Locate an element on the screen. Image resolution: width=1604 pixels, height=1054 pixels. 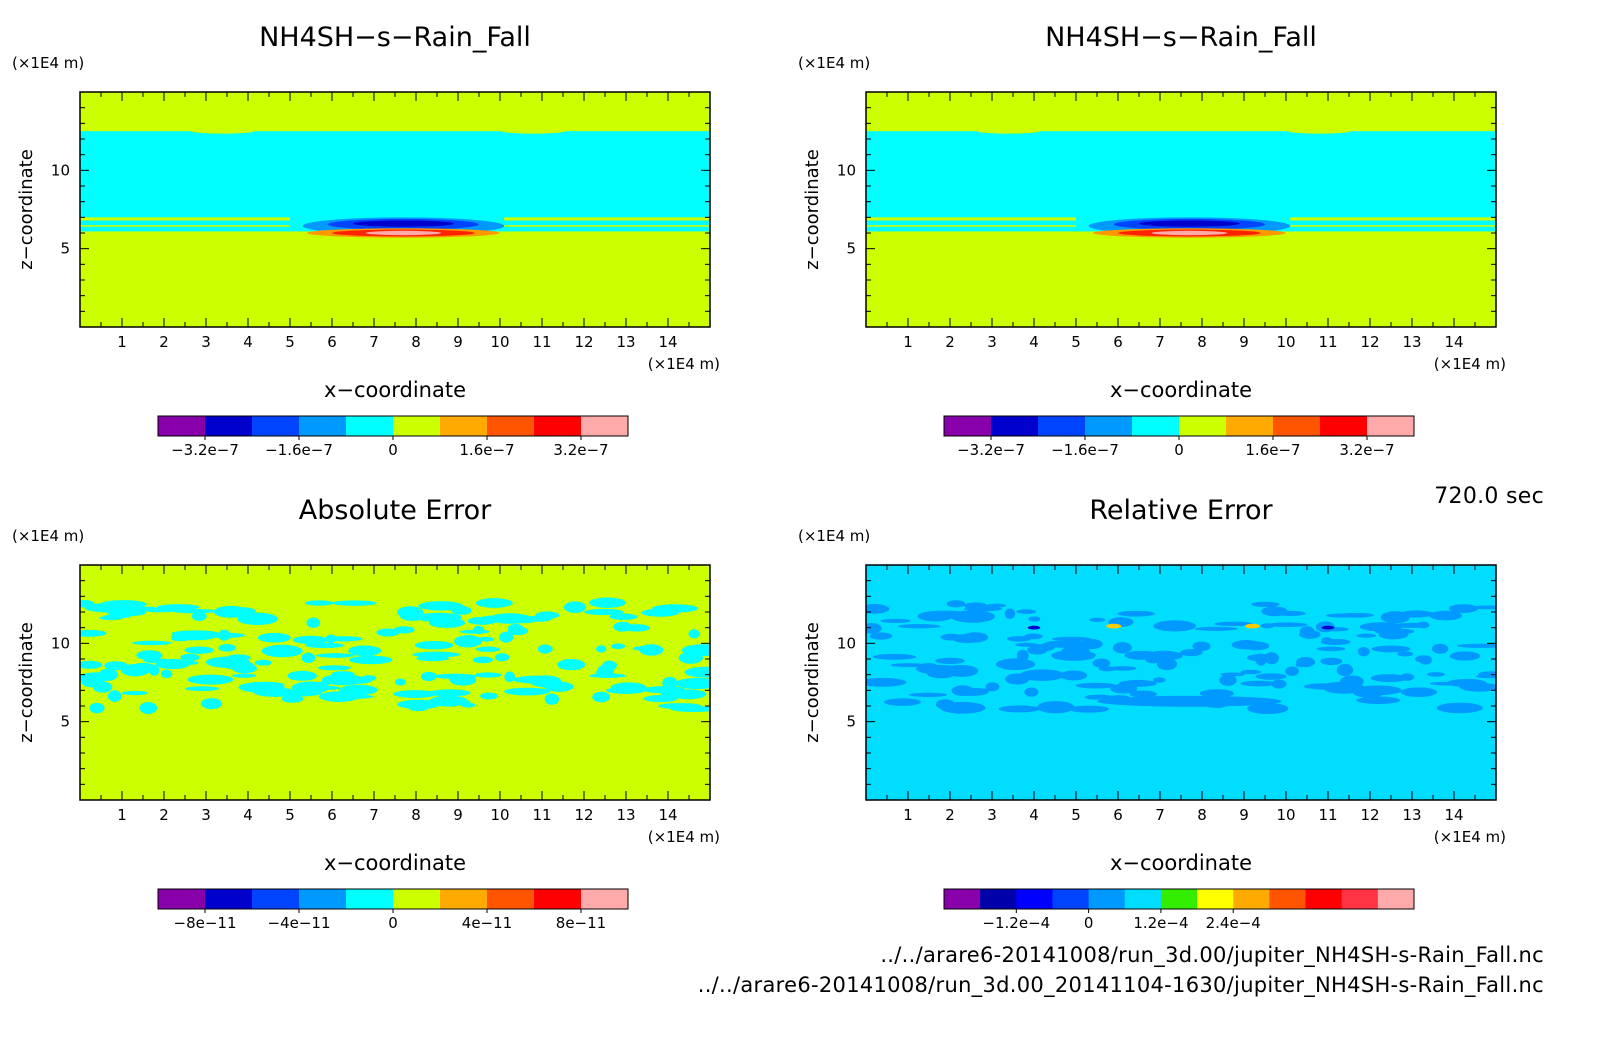
colorbar-label: −1.2e−4 is located at coordinates (1016, 923).